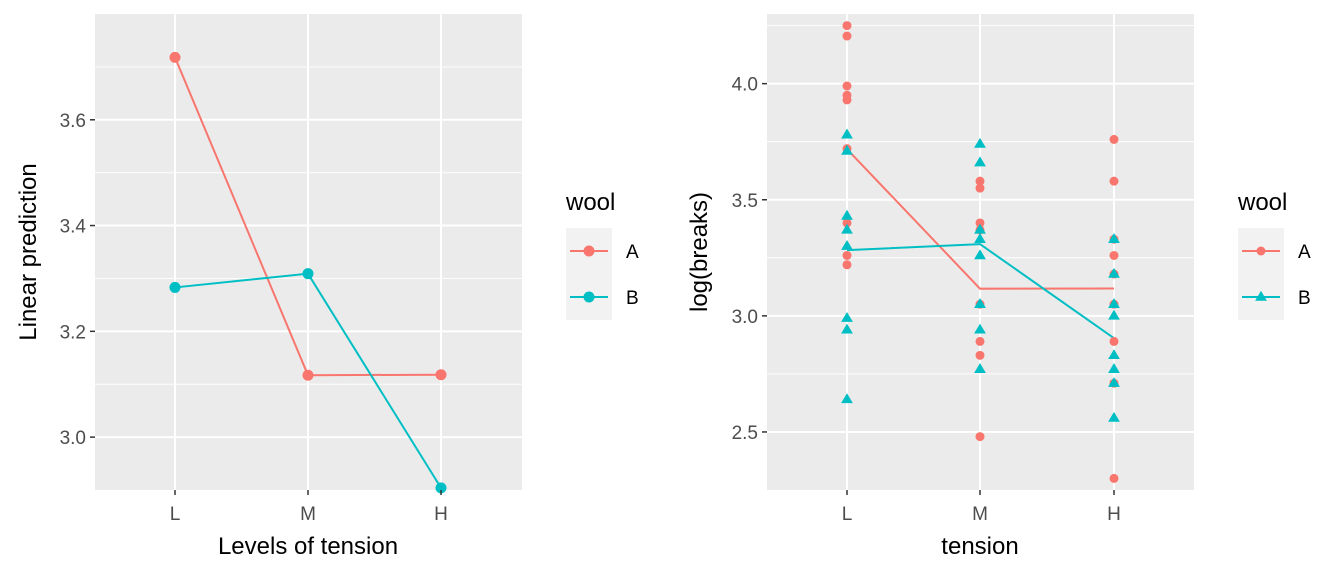 This screenshot has width=1344, height=581. What do you see at coordinates (632, 252) in the screenshot?
I see `left-legend-label-a: A` at bounding box center [632, 252].